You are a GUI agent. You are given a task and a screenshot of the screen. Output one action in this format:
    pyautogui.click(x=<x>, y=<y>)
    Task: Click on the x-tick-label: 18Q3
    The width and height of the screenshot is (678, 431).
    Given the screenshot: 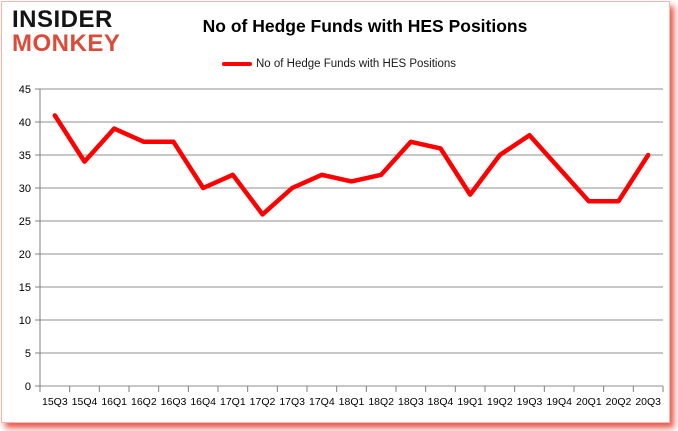 What is the action you would take?
    pyautogui.click(x=411, y=402)
    